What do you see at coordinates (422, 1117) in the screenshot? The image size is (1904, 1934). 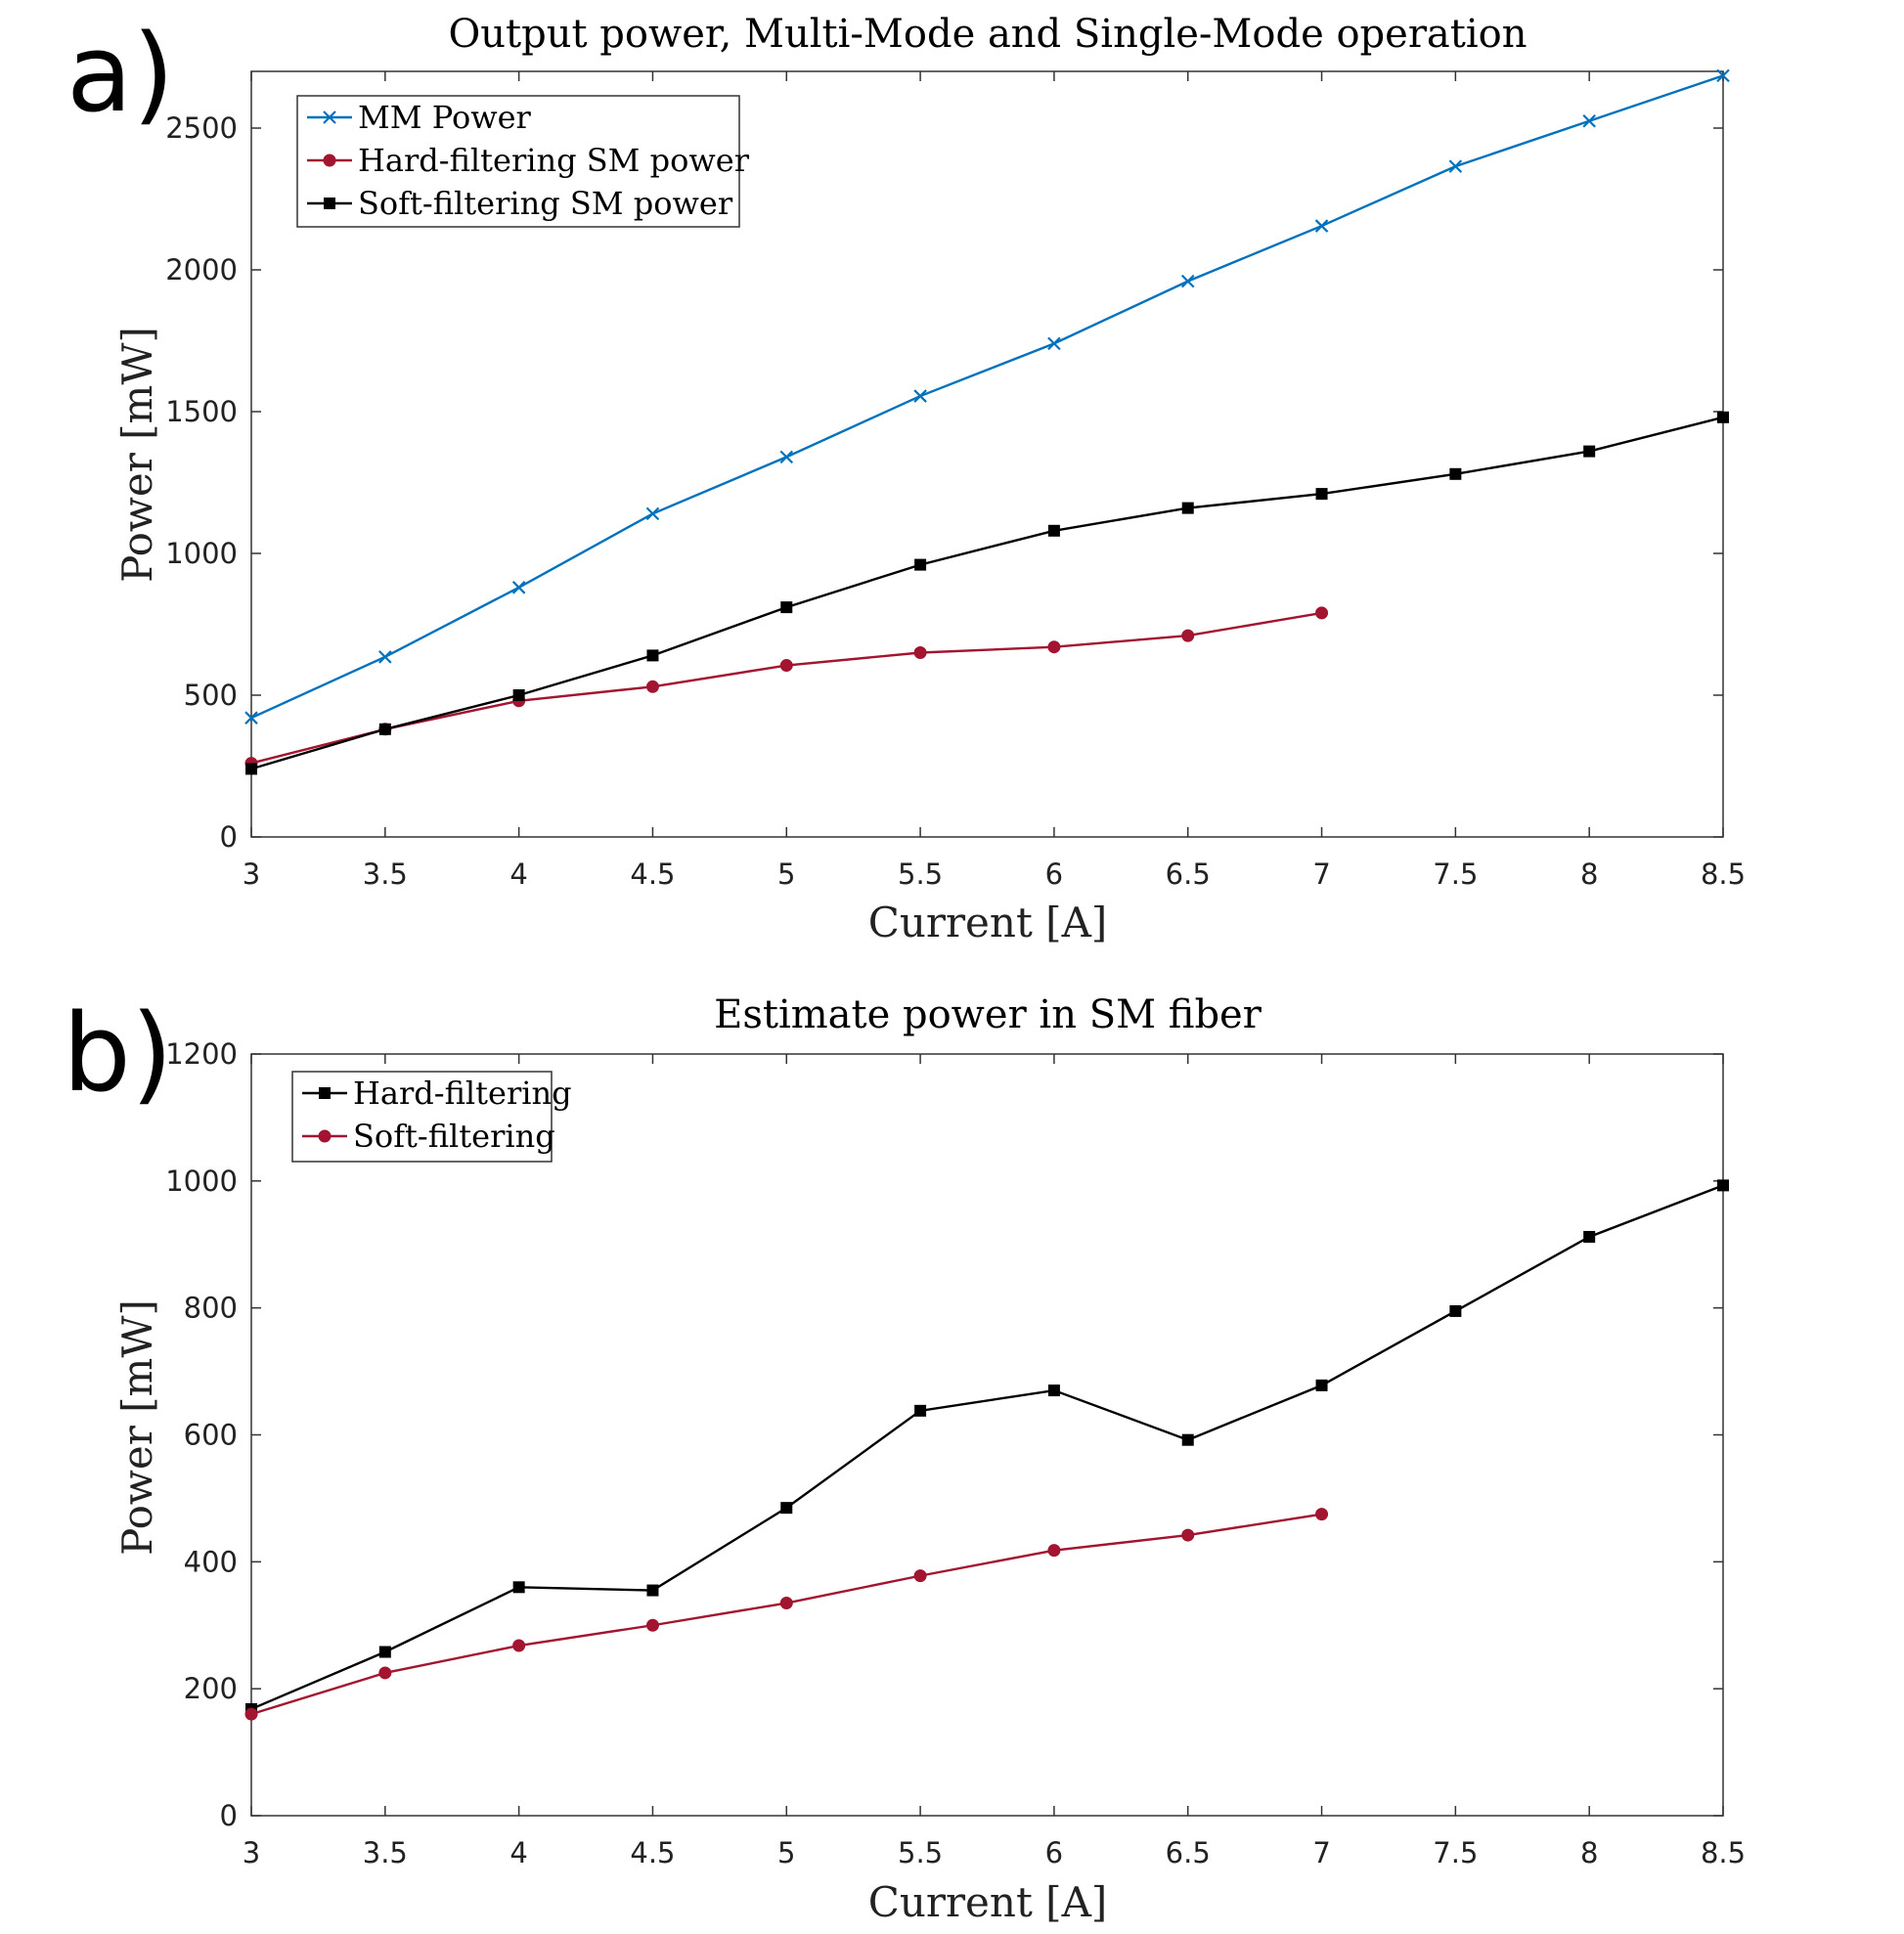 I see `legend-b-box` at bounding box center [422, 1117].